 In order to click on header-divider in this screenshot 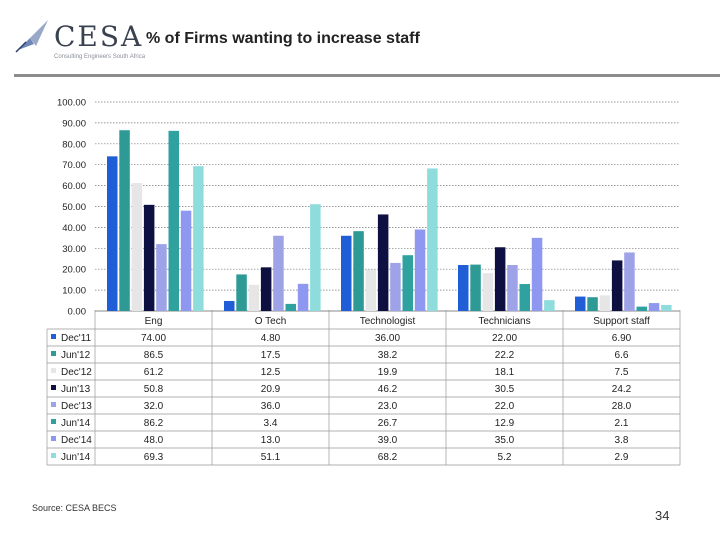, I will do `click(367, 75)`.